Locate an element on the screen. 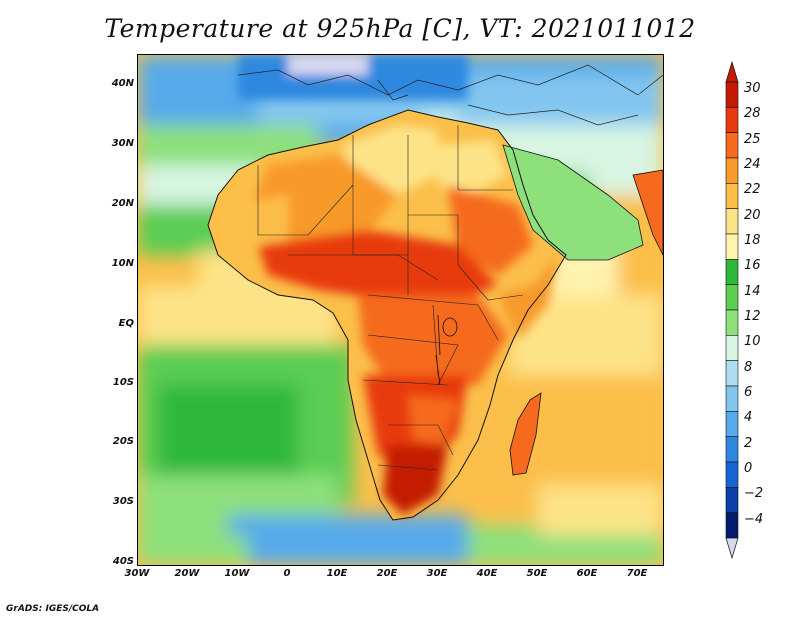 Image resolution: width=800 pixels, height=618 pixels. colorbar-label: 10 is located at coordinates (752, 342).